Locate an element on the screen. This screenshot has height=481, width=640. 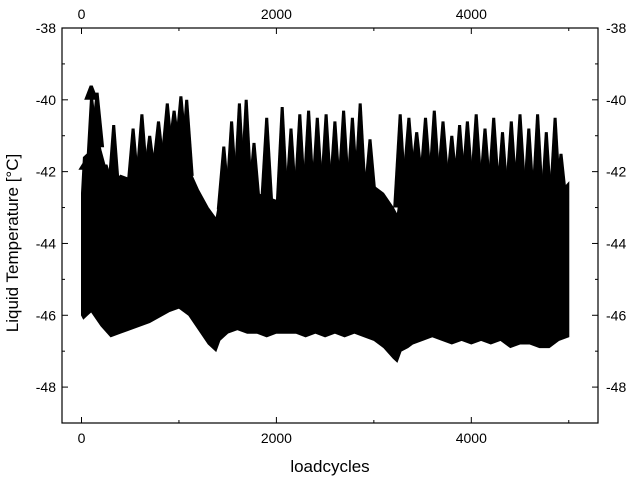
x-tick-label-top-1: 2000 is located at coordinates (276, 14).